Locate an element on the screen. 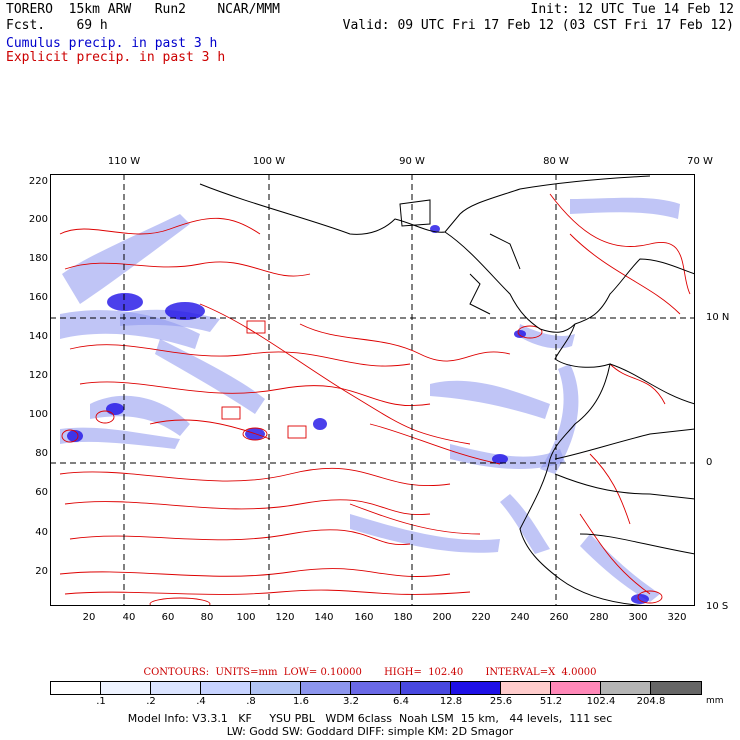  y-tick: 200 is located at coordinates (38, 219).